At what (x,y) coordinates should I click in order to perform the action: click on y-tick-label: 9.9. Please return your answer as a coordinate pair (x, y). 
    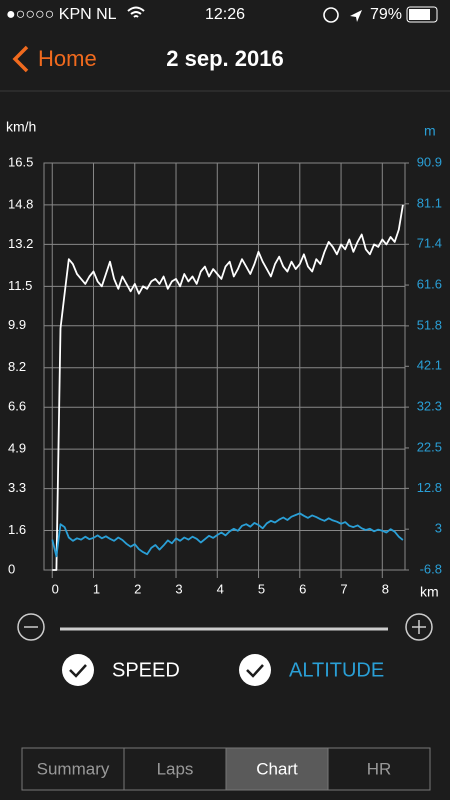
    Looking at the image, I should click on (17, 324).